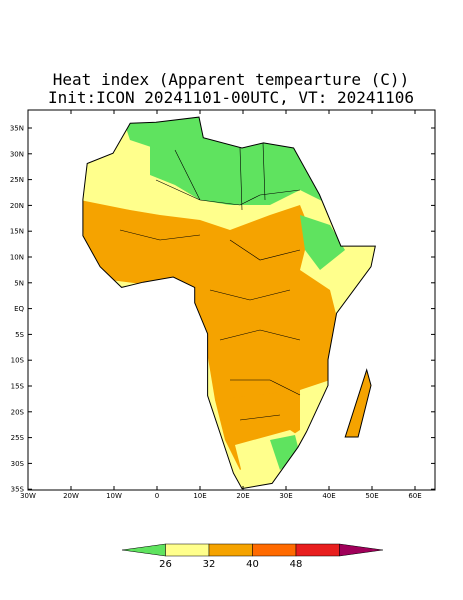 The width and height of the screenshot is (463, 600). I want to click on lon-label: 10W, so click(114, 496).